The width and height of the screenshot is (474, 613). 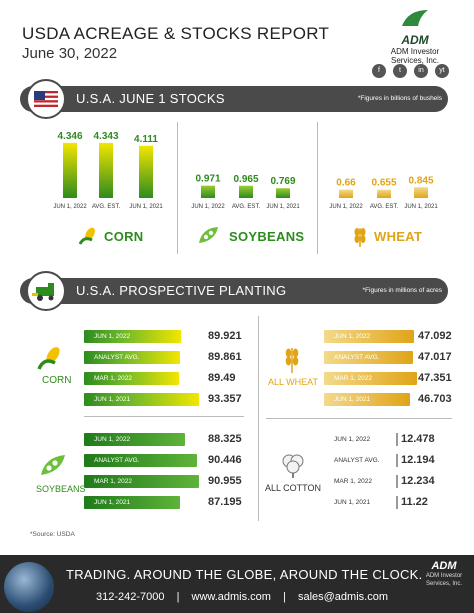 I want to click on stocks-corn-label: CORN, so click(x=124, y=236).